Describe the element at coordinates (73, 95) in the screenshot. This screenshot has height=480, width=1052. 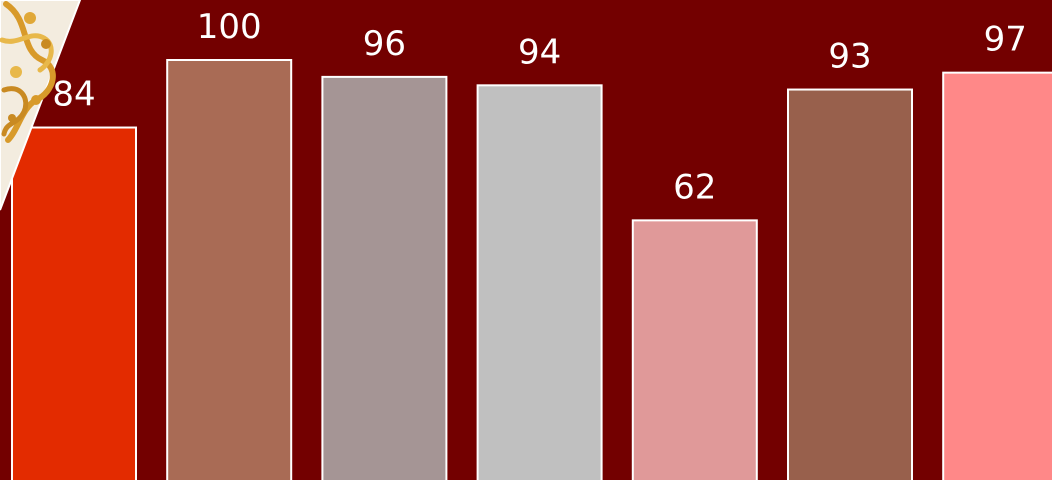
I see `data-label-1: 84` at that location.